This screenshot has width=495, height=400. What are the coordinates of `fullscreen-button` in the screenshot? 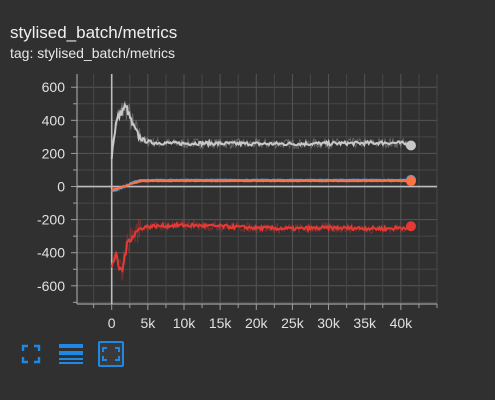 It's located at (31, 354).